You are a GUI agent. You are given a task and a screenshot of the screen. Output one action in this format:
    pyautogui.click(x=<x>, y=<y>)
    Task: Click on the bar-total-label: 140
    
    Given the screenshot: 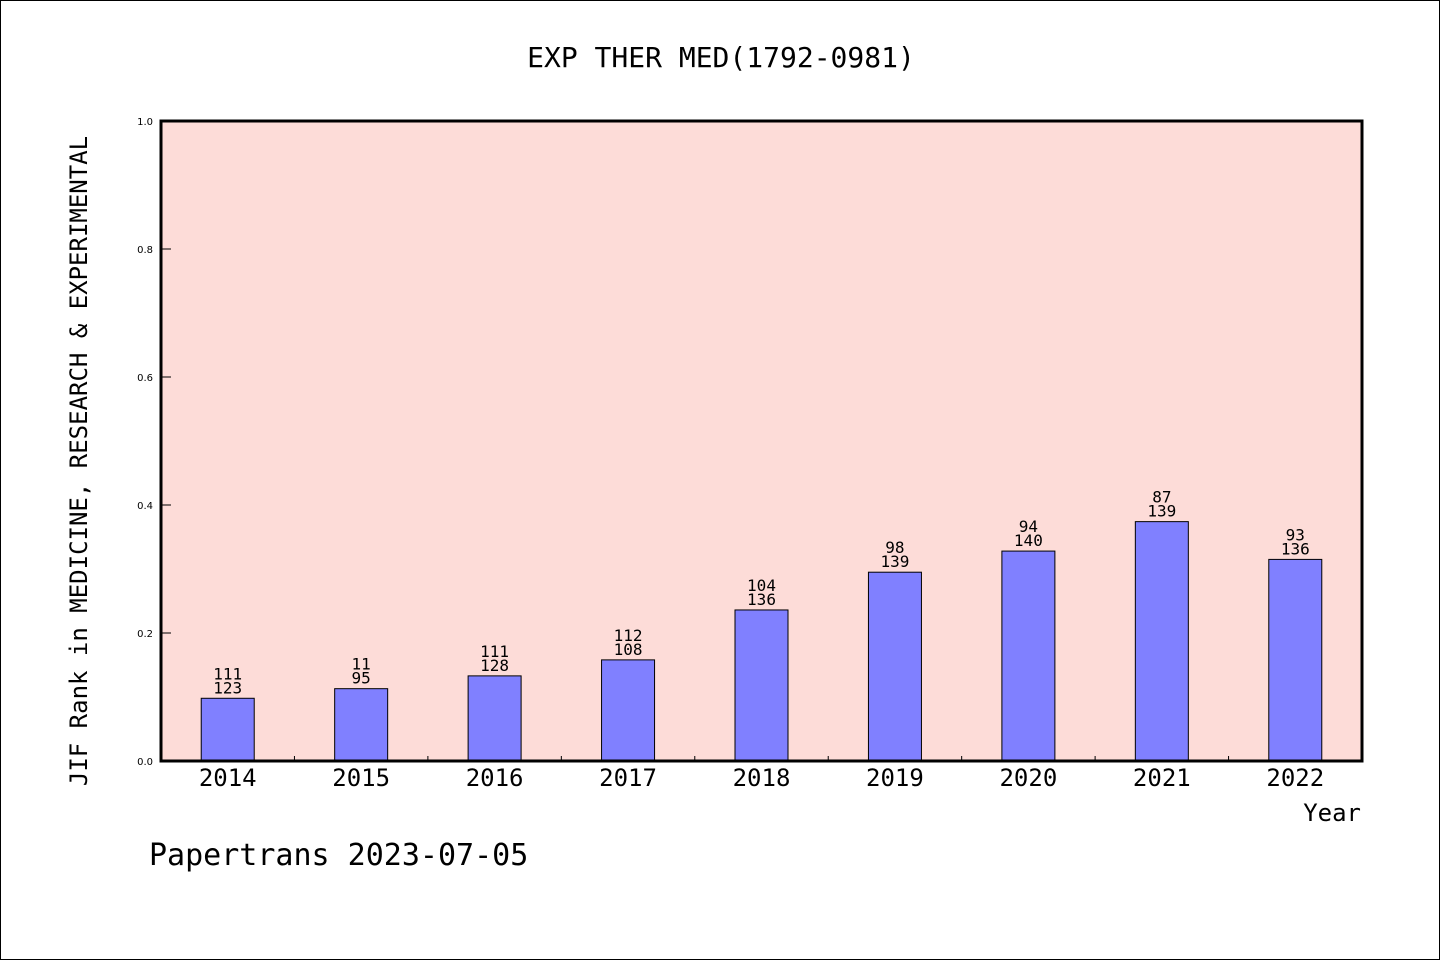 What is the action you would take?
    pyautogui.click(x=1028, y=540)
    